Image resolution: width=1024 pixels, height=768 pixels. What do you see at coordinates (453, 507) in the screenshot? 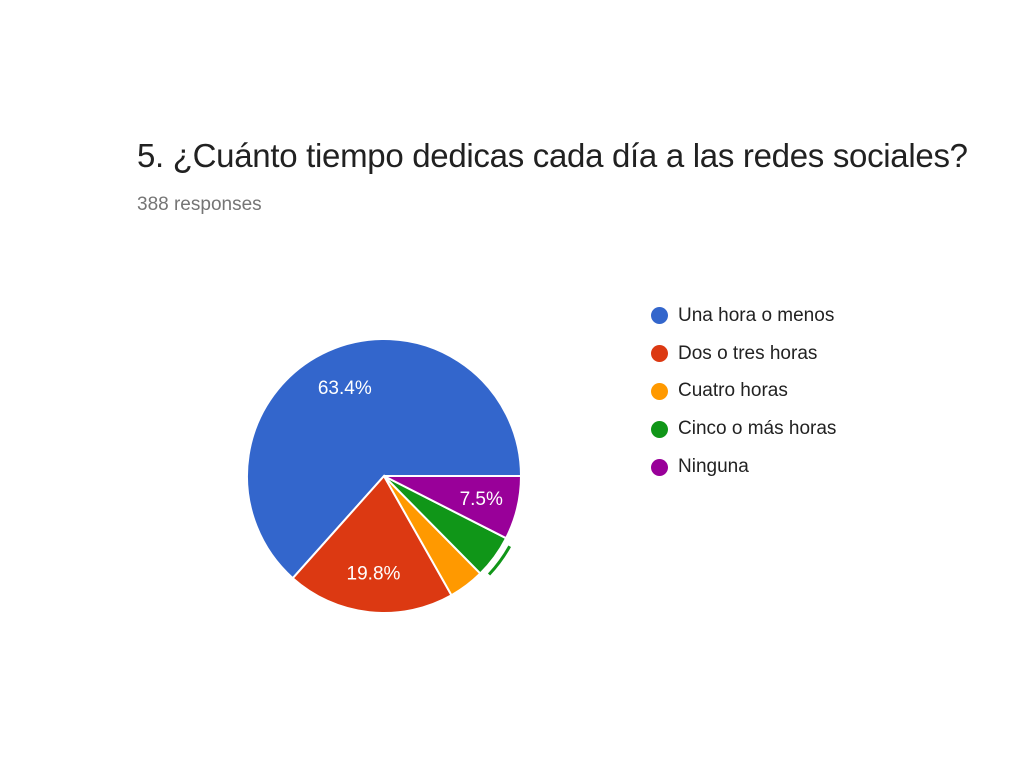
I see `pie-slice-ninguna` at bounding box center [453, 507].